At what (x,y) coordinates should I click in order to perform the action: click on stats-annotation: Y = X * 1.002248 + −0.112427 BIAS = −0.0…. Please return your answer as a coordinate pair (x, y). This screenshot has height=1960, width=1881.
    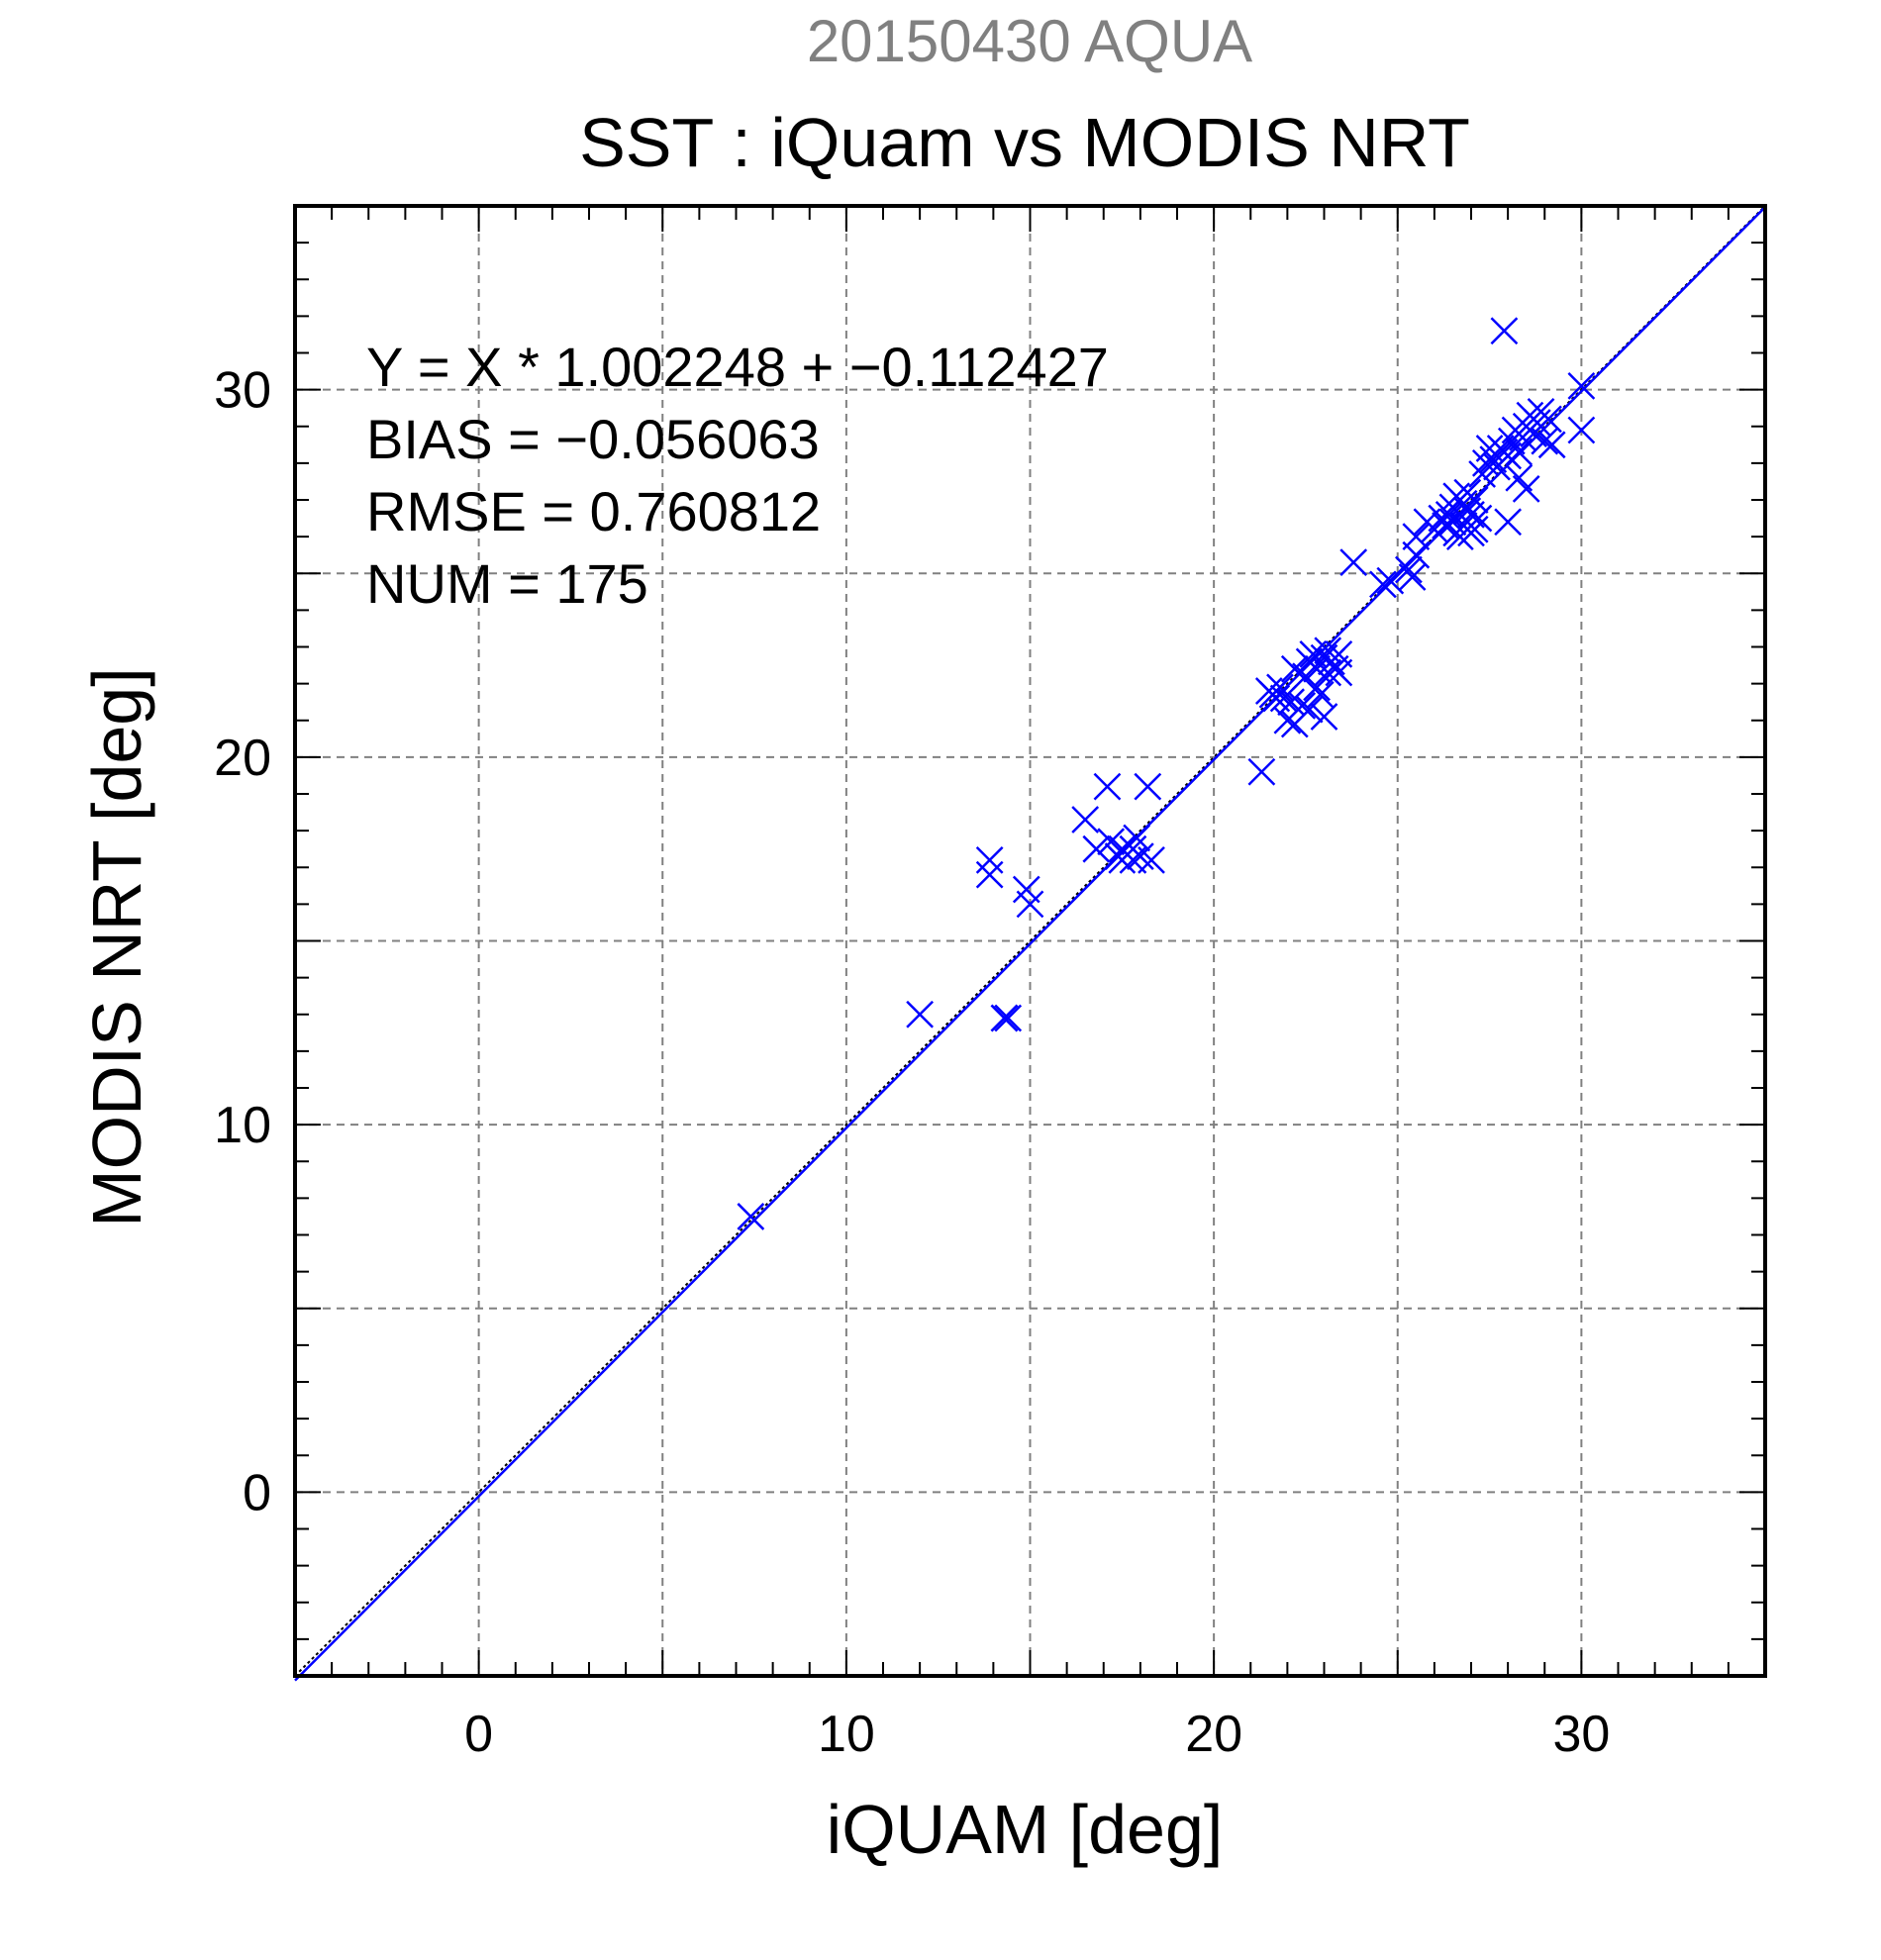
    Looking at the image, I should click on (738, 475).